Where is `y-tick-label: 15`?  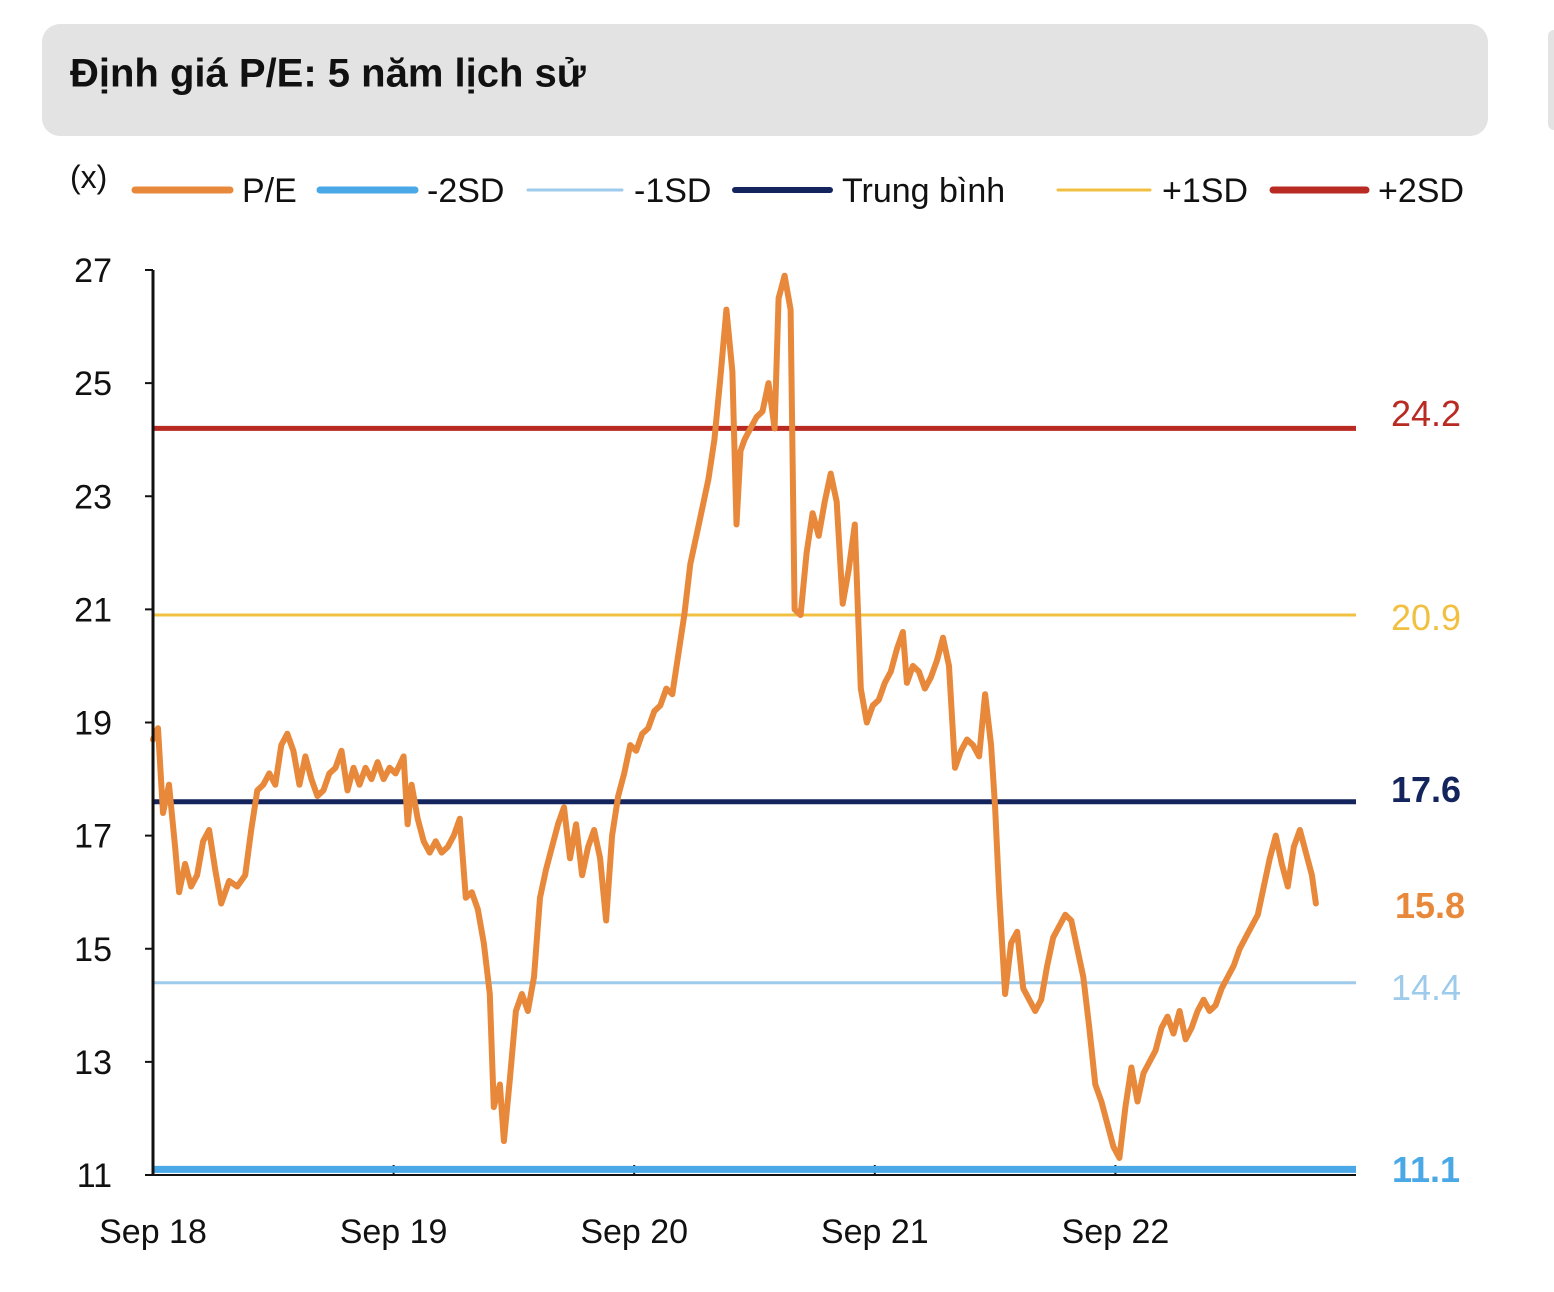
y-tick-label: 15 is located at coordinates (93, 950).